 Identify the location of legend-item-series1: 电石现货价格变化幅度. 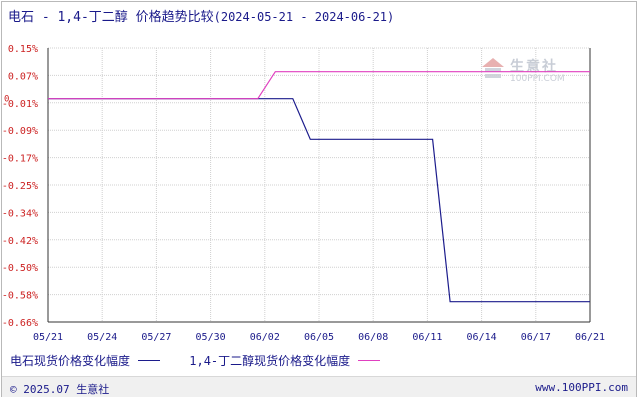
(85, 360).